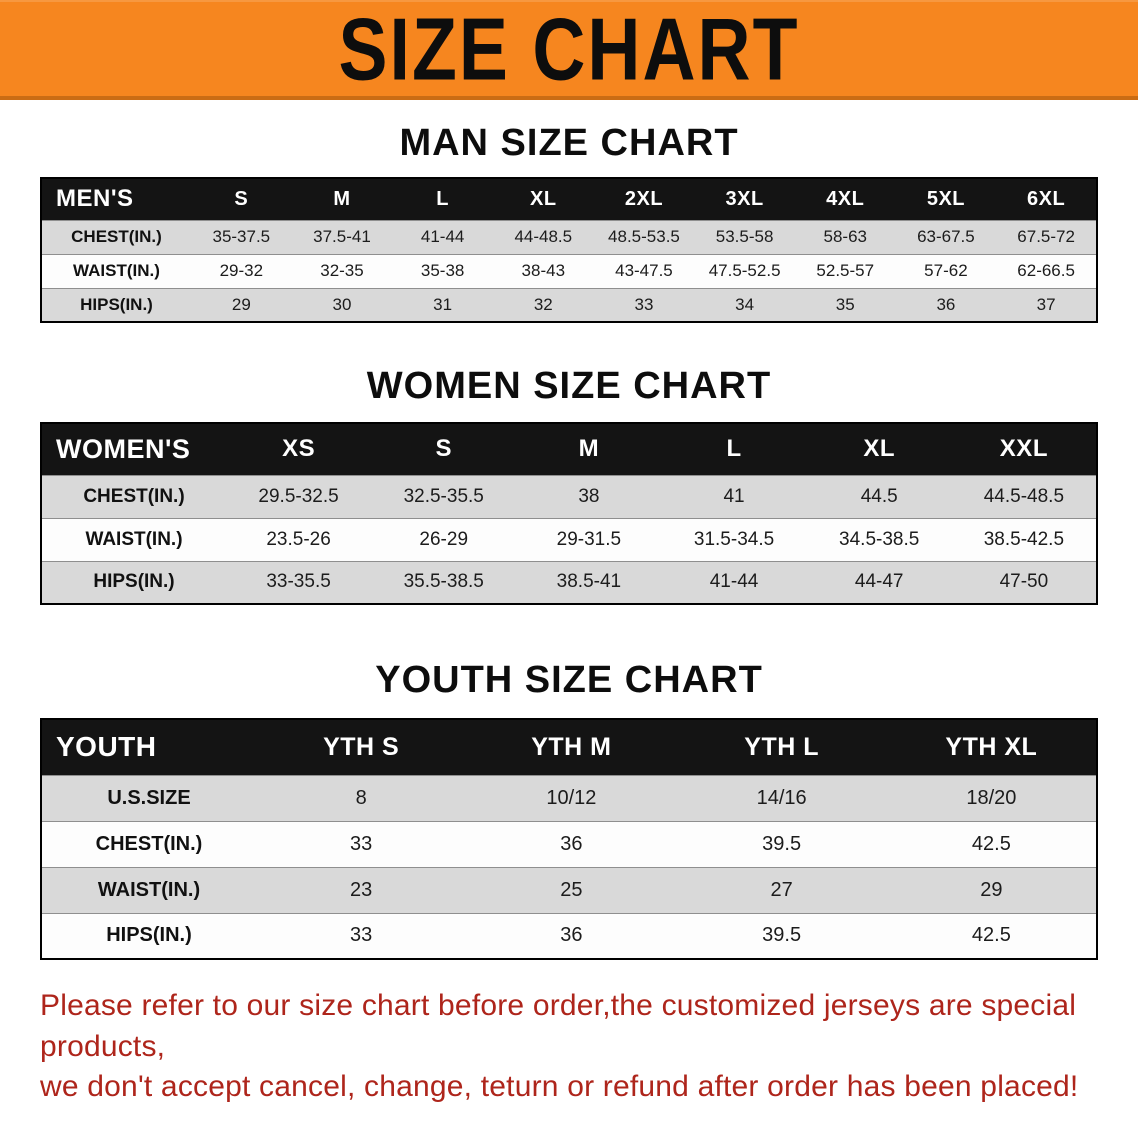 The width and height of the screenshot is (1138, 1132). Describe the element at coordinates (744, 199) in the screenshot. I see `size-column-header: 3XL` at that location.